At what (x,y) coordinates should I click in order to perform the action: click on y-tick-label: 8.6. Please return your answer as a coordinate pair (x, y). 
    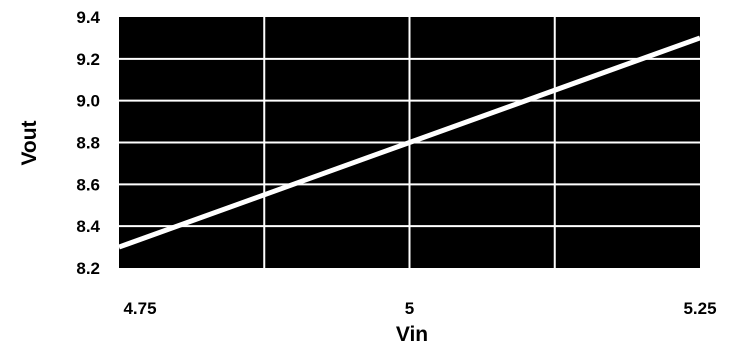
    Looking at the image, I should click on (88, 184).